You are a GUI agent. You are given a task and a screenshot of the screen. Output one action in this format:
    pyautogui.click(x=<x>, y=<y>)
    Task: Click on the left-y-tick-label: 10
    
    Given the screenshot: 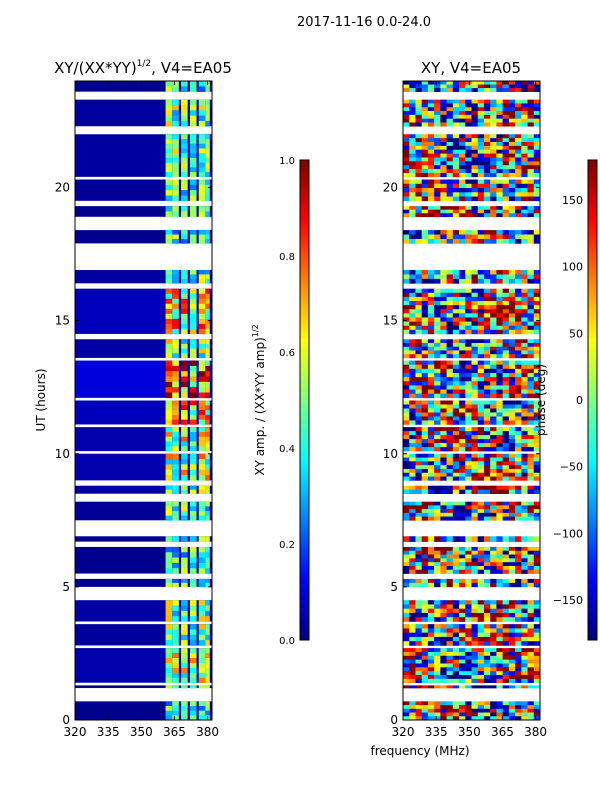 What is the action you would take?
    pyautogui.click(x=62, y=454)
    